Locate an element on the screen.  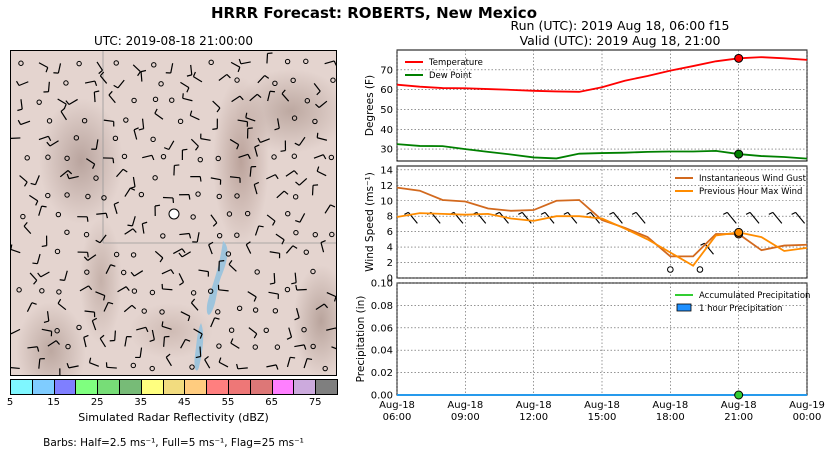
x-tick-label: 06:00 is located at coordinates (397, 417).